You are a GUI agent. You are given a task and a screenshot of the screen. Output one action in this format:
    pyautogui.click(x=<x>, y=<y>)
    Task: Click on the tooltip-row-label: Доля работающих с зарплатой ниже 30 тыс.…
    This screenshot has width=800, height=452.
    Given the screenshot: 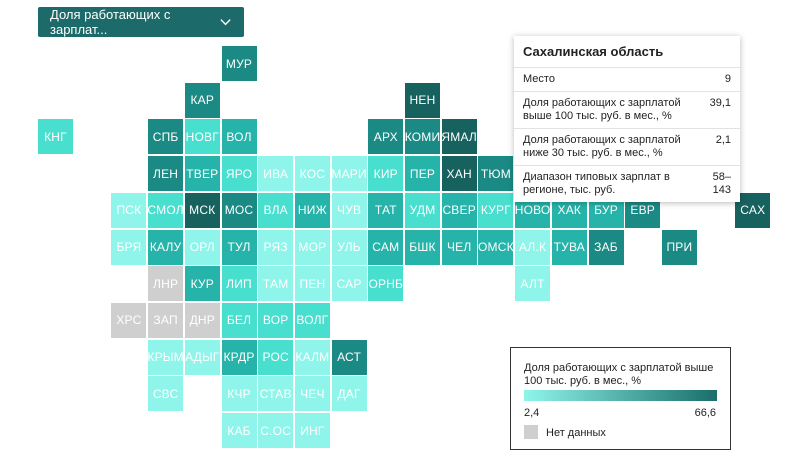 What is the action you would take?
    pyautogui.click(x=602, y=146)
    